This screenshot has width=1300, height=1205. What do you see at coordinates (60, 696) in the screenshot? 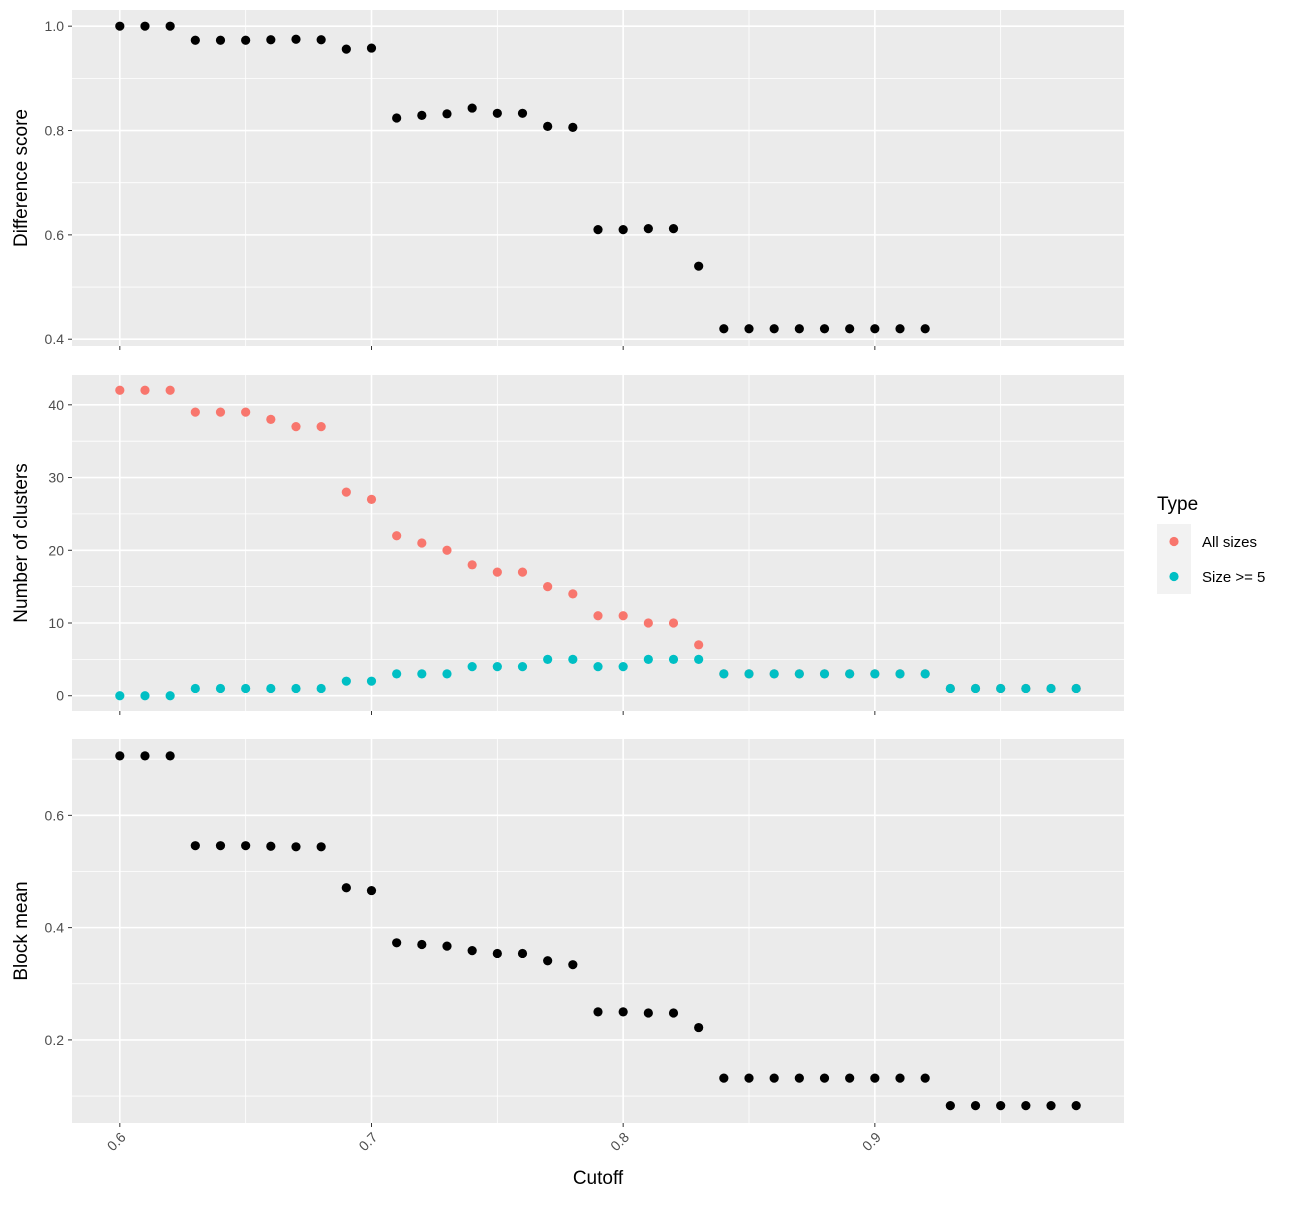
I see `y-tick-label: 0` at bounding box center [60, 696].